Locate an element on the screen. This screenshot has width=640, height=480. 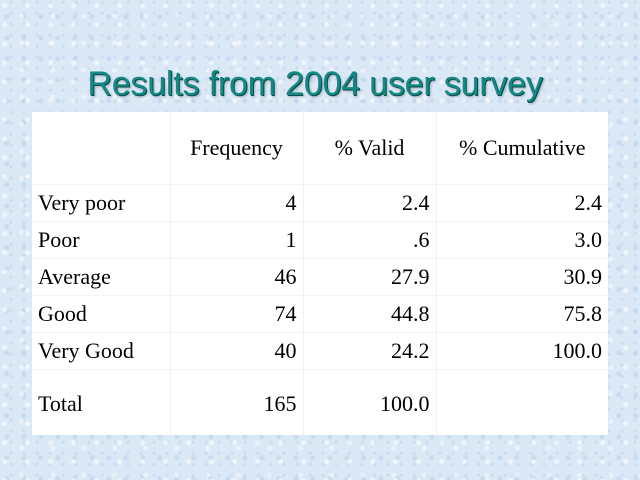
table-row: Poor 1 .6 3.0 is located at coordinates (320, 240).